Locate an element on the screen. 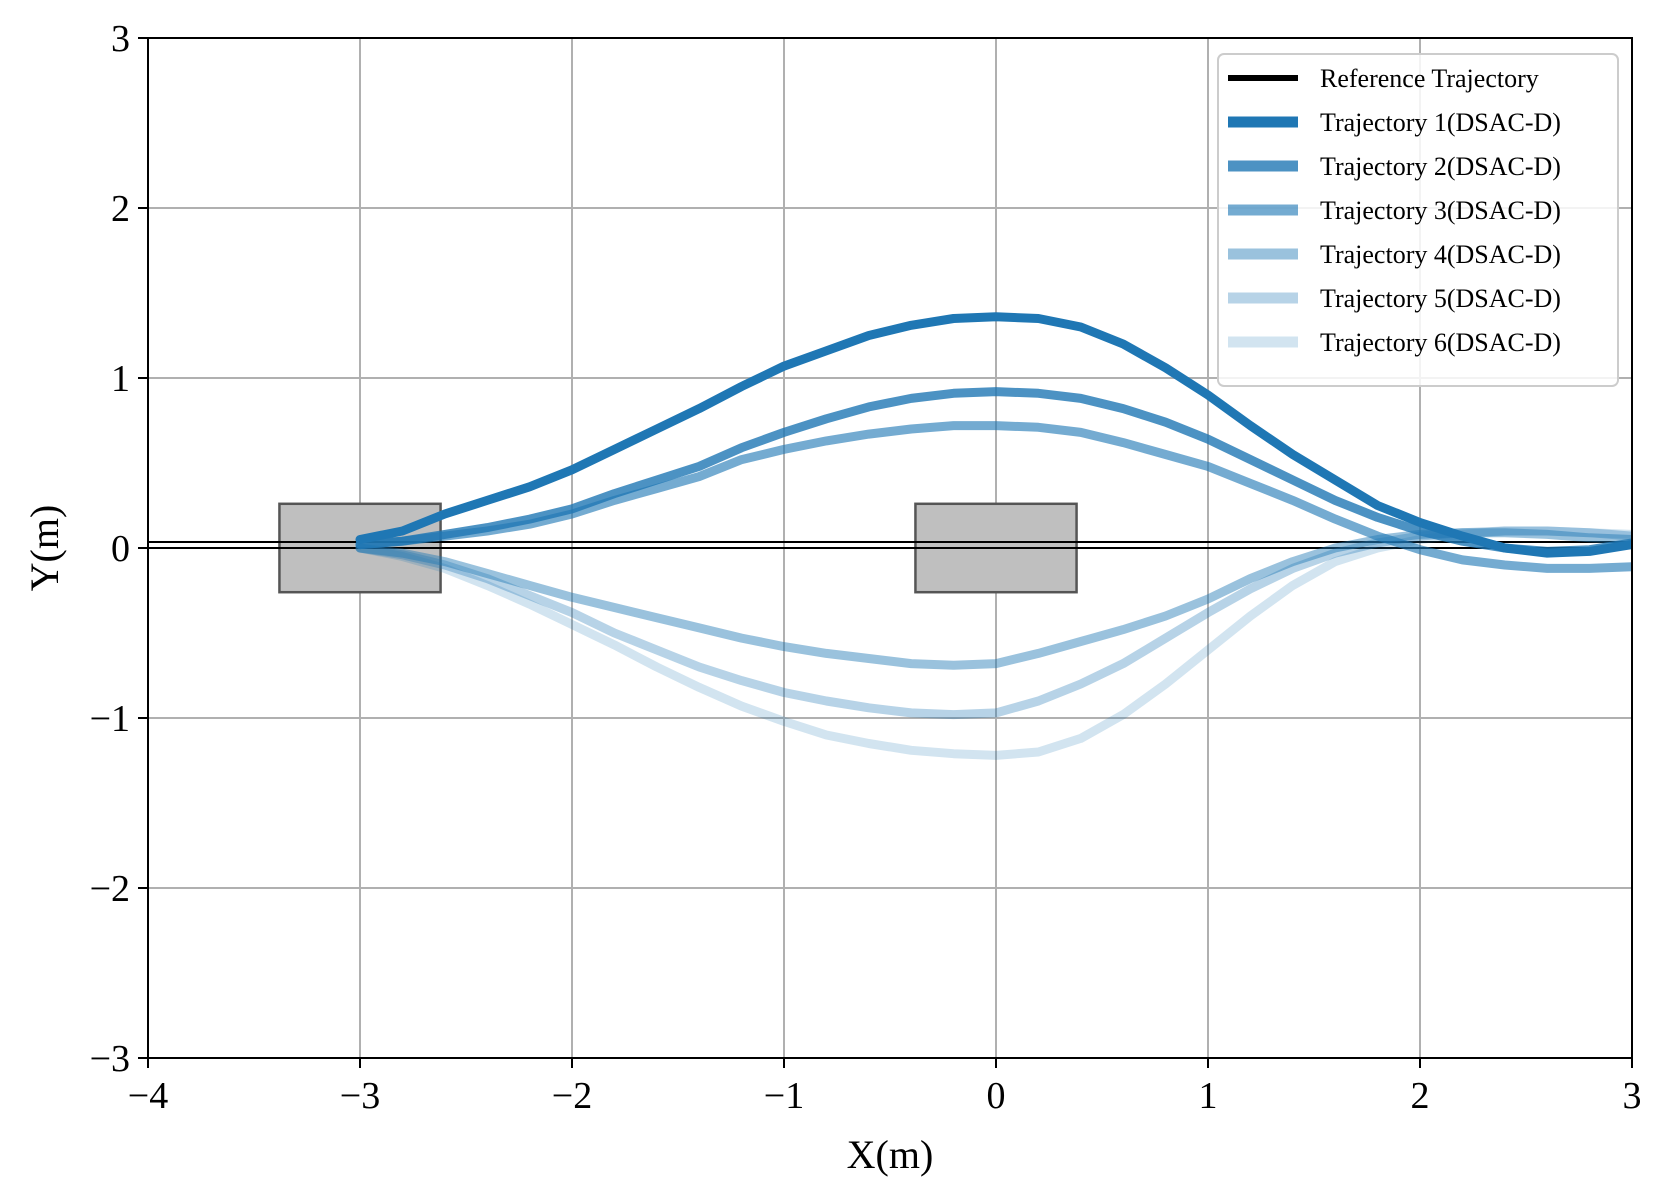 The width and height of the screenshot is (1660, 1200). legend-label-6: Trajectory 6(DSAC-D) is located at coordinates (1440, 342).